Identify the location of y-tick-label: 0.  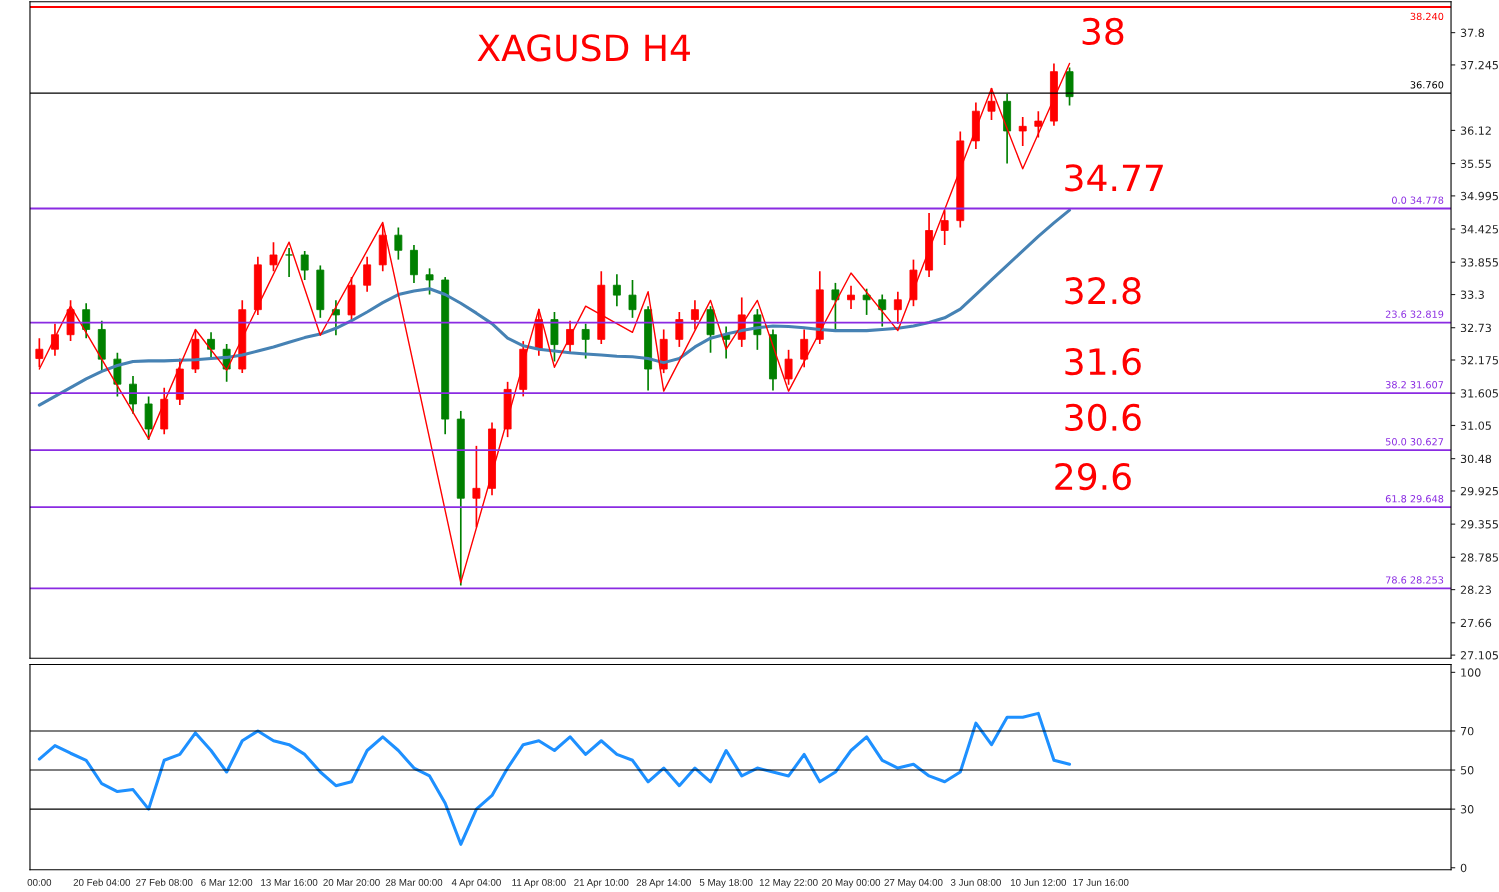
(1463, 868).